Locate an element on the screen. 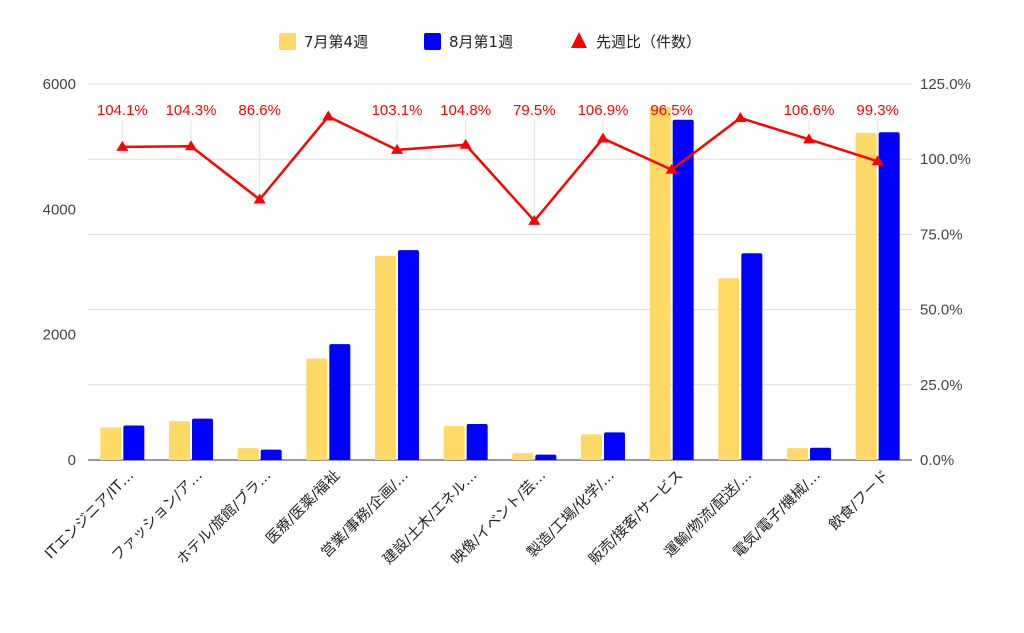 This screenshot has height=633, width=1024. legend-triangle-icon is located at coordinates (579, 40).